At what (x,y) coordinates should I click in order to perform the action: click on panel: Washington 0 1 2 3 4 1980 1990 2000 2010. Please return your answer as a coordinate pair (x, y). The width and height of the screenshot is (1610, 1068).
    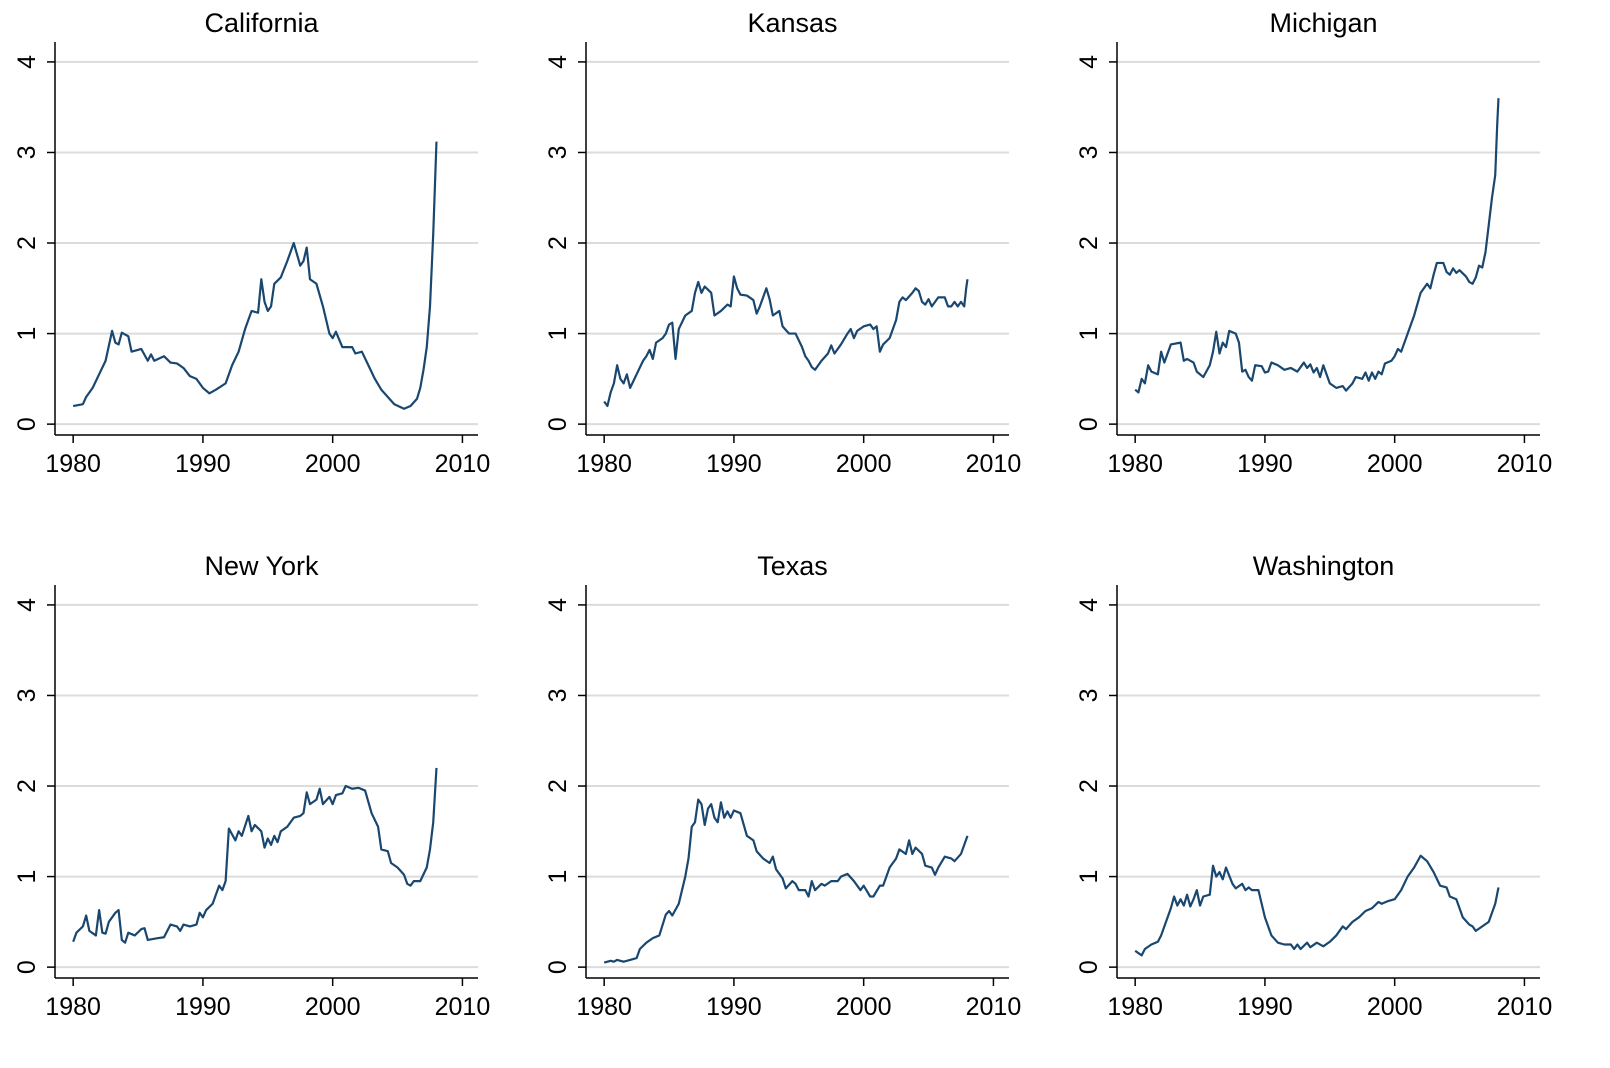
    Looking at the image, I should click on (1313, 786).